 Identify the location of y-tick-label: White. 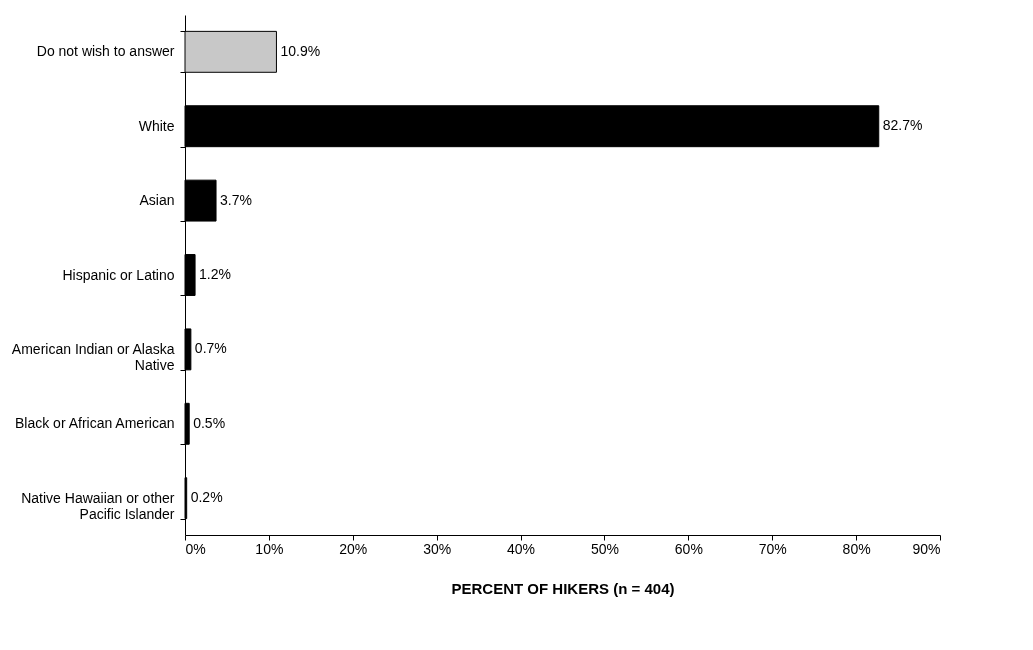
(156, 125).